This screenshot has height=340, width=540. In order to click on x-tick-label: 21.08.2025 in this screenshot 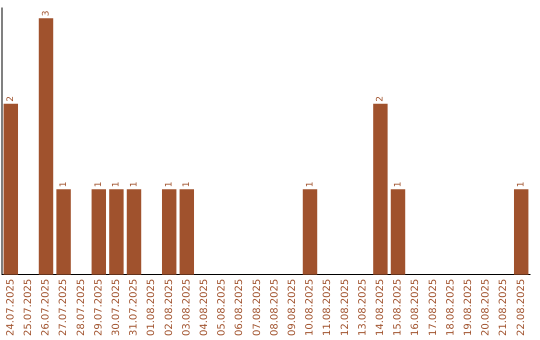, I will do `click(504, 307)`.